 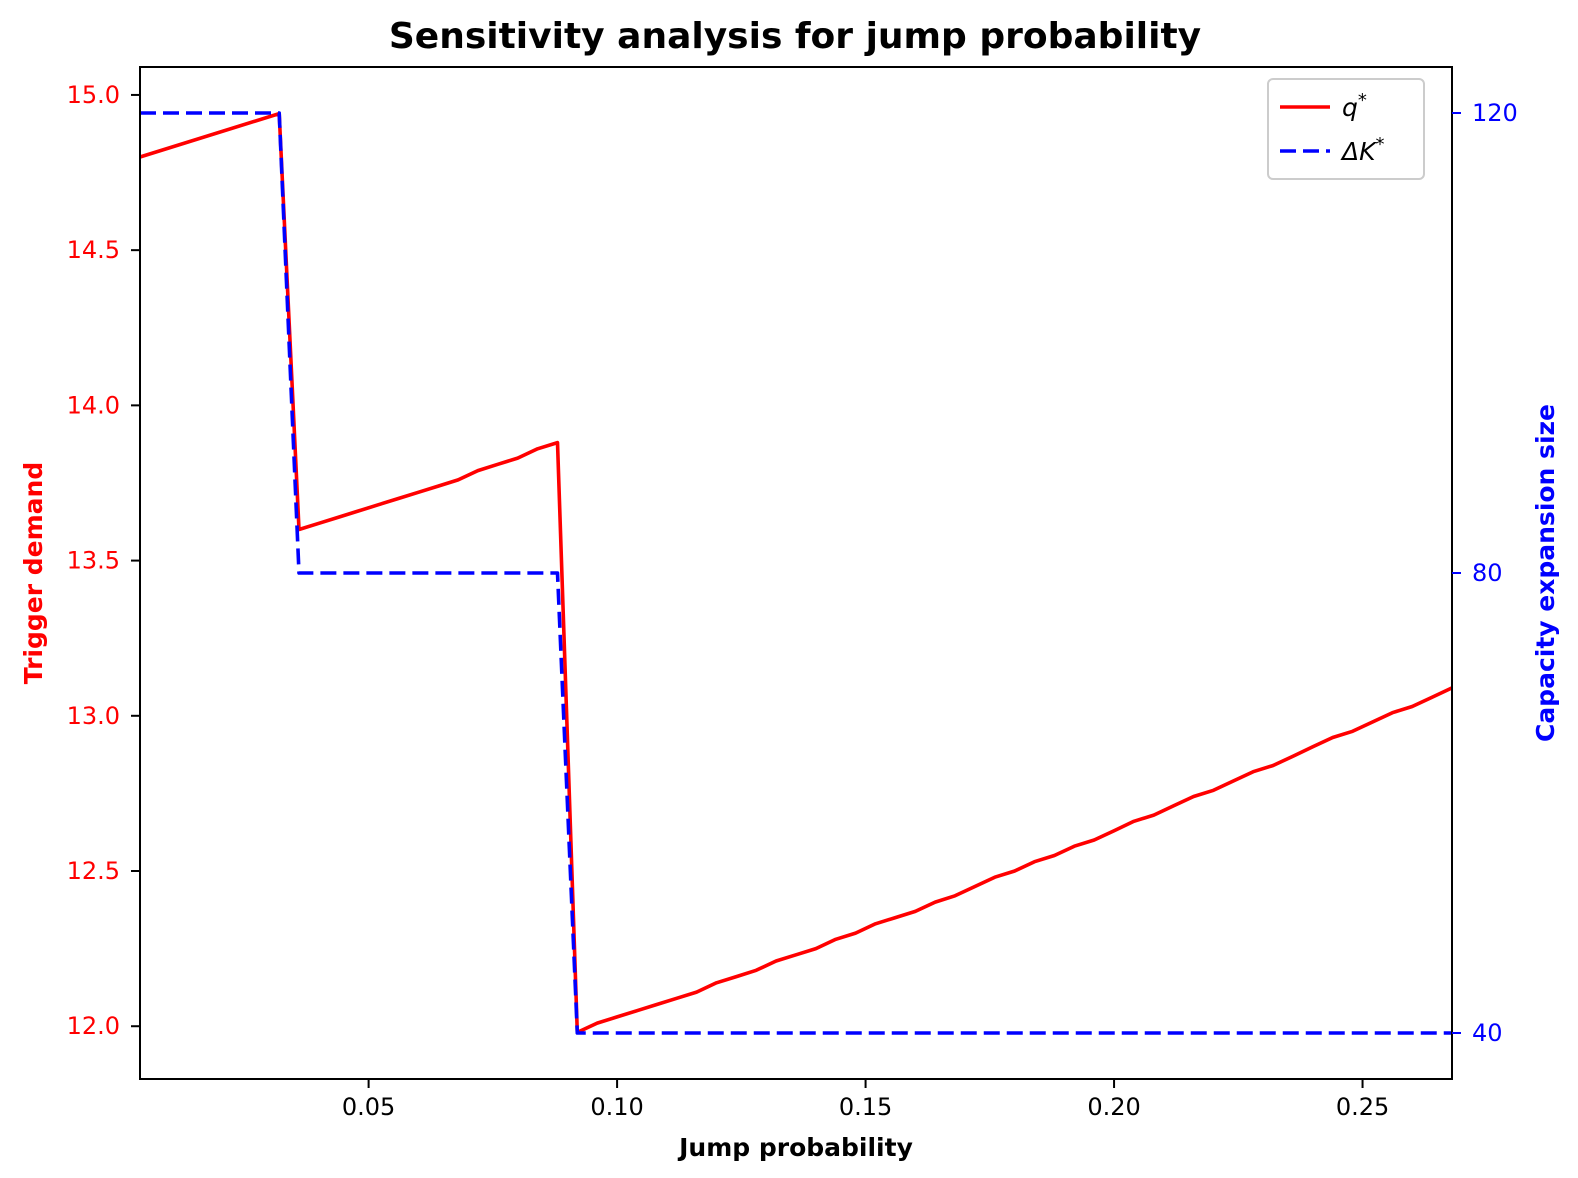 I want to click on left-y-tick-label: 14.0, so click(x=93, y=405).